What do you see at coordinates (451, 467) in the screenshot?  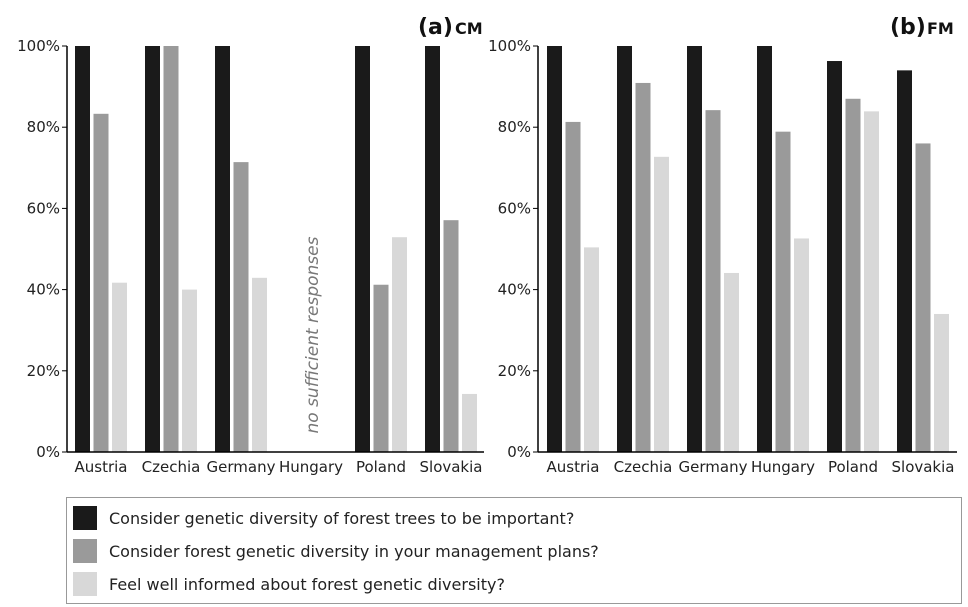 I see `panel-a-x-label-slovakia: Slovakia` at bounding box center [451, 467].